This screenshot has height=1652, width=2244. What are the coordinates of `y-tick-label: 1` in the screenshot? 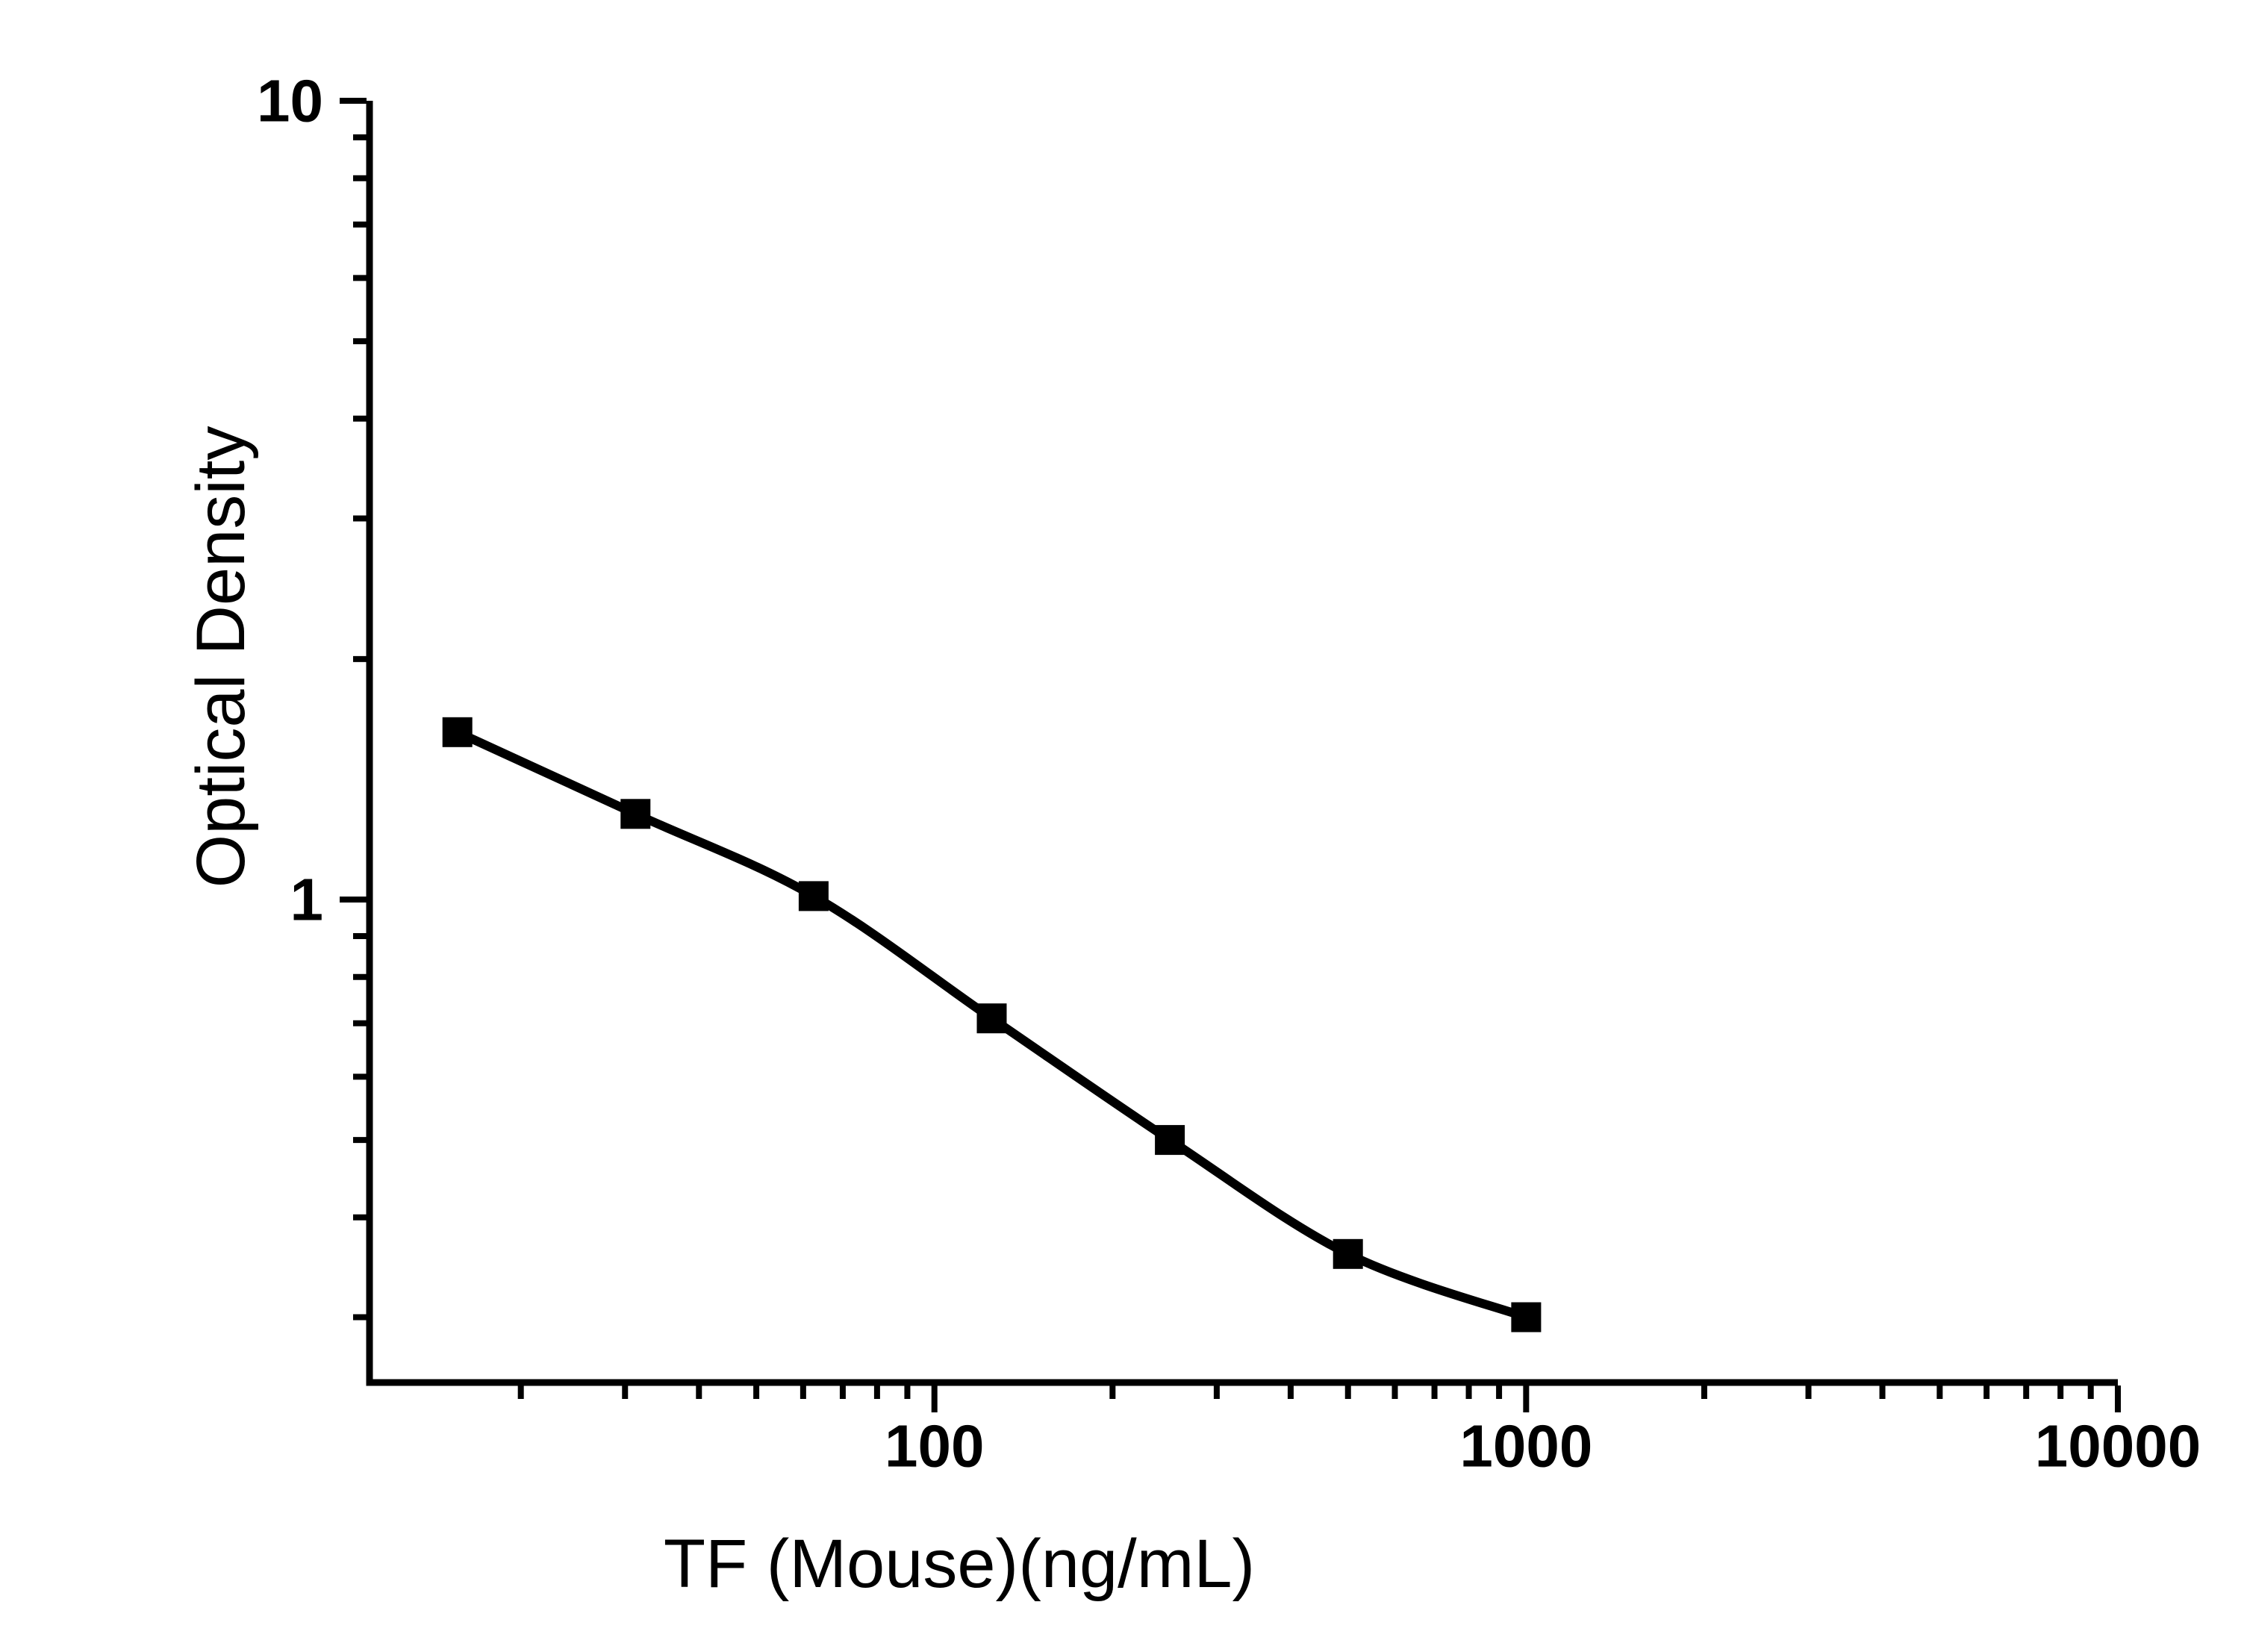 It's located at (307, 899).